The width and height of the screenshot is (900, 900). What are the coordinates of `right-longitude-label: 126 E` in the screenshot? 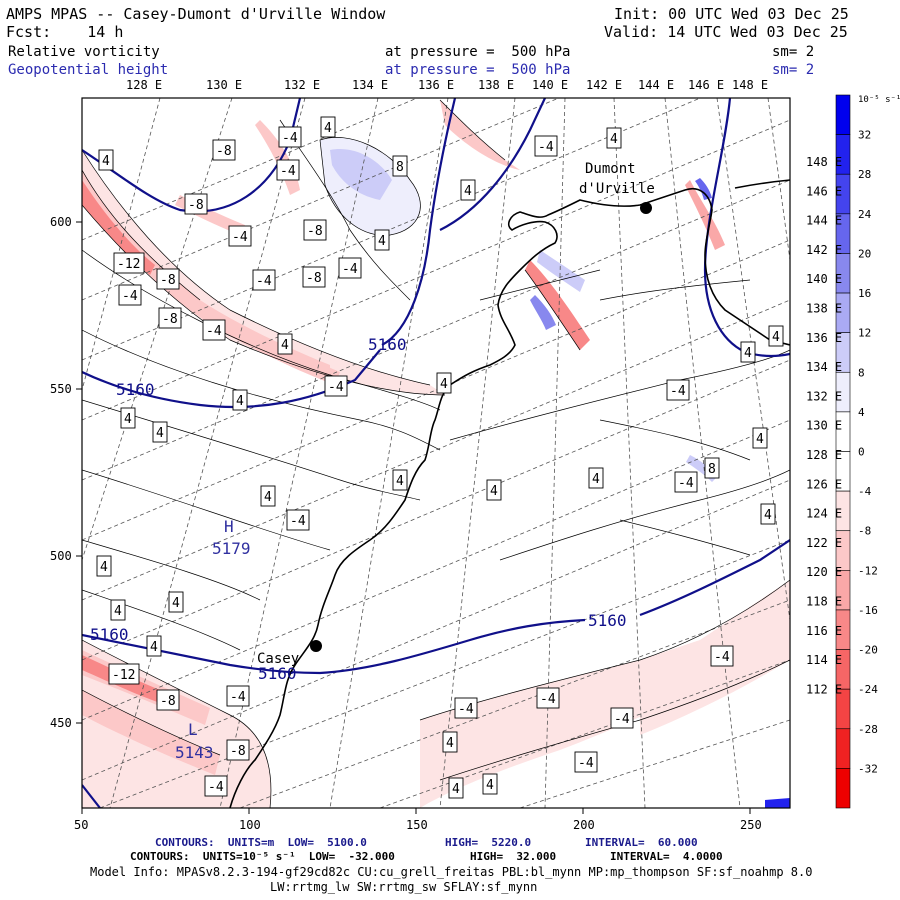 It's located at (824, 484).